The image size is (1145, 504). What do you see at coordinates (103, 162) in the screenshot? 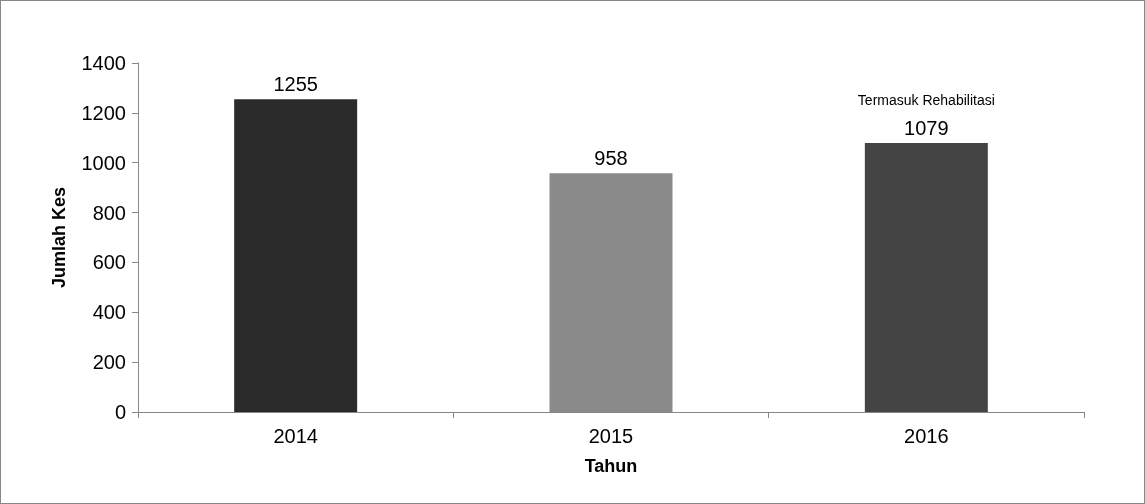
I see `y-tick-label: 1000` at bounding box center [103, 162].